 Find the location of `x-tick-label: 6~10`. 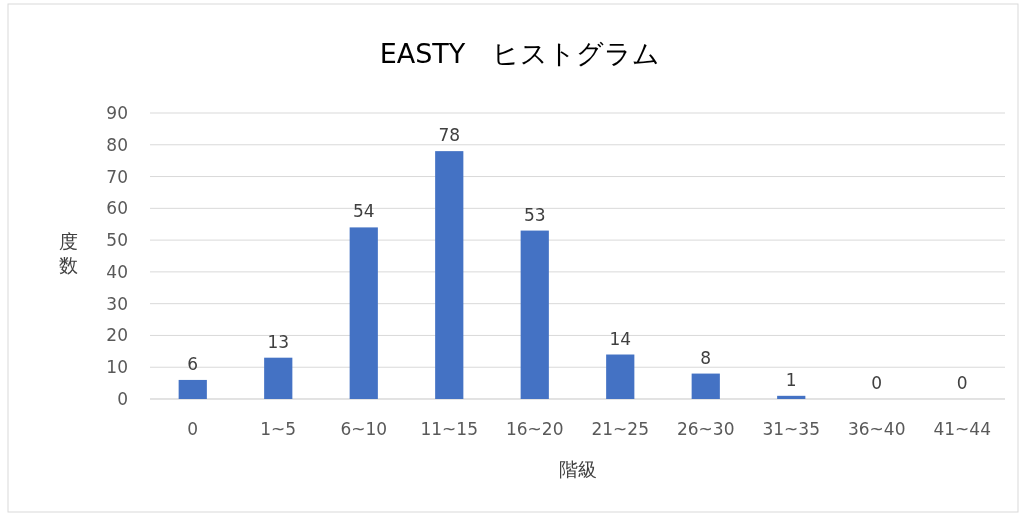

x-tick-label: 6~10 is located at coordinates (364, 429).